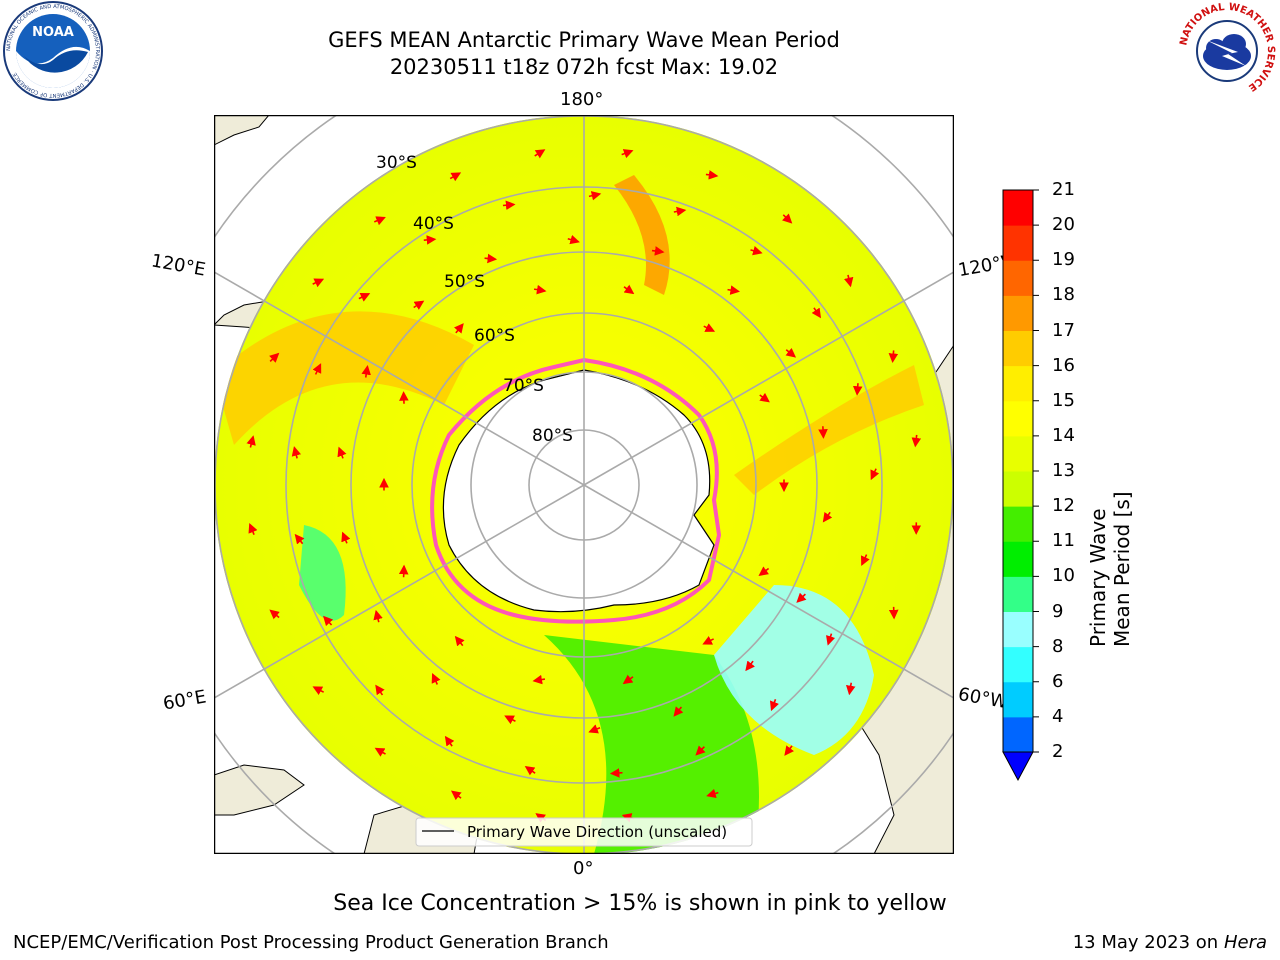  I want to click on colorbar-tick-label: 10, so click(1063, 576).